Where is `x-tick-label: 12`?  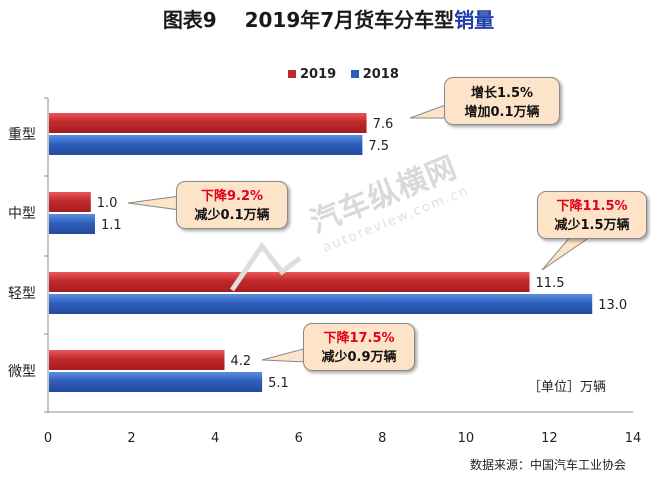
x-tick-label: 12 is located at coordinates (549, 438).